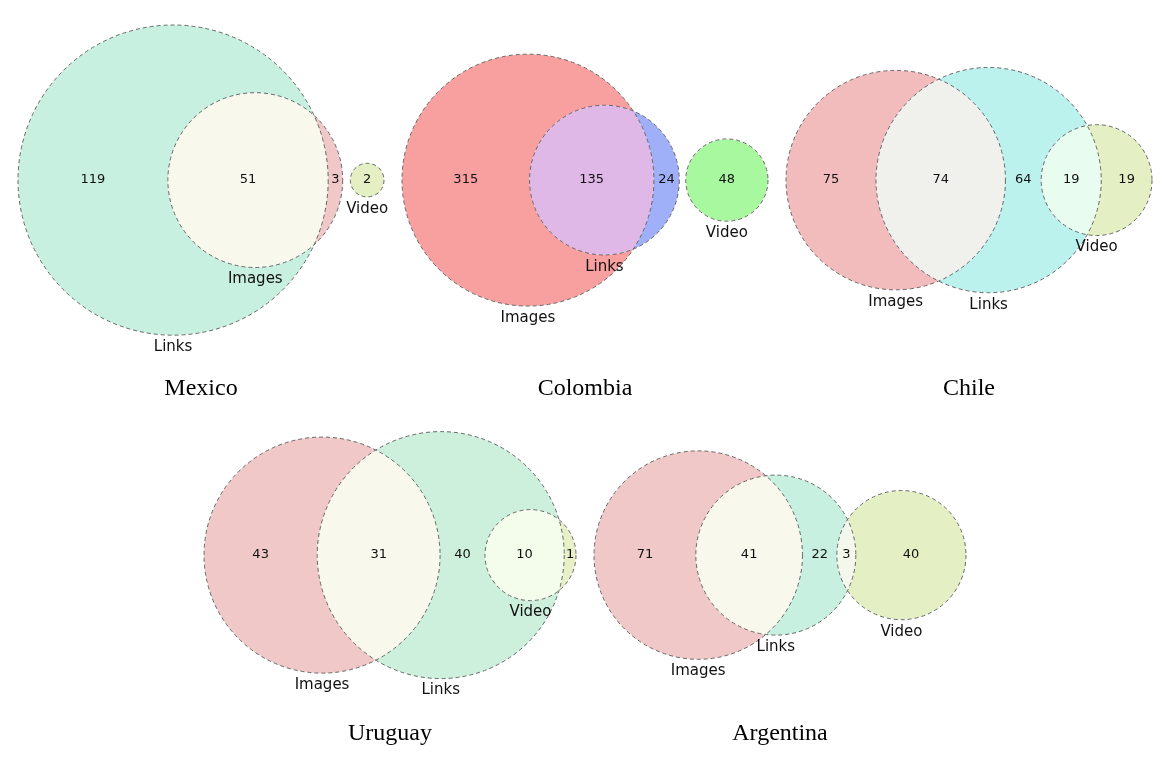  I want to click on data-label: 74, so click(940, 179).